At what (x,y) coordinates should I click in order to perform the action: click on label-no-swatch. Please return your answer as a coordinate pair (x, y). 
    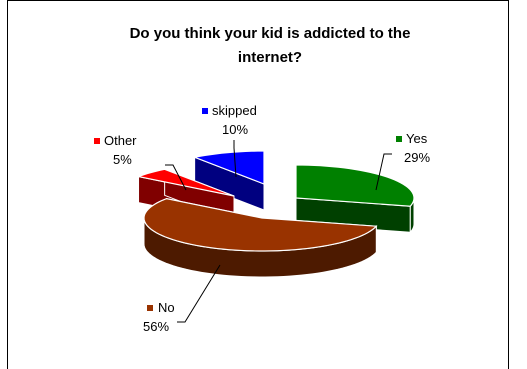
    Looking at the image, I should click on (150, 308).